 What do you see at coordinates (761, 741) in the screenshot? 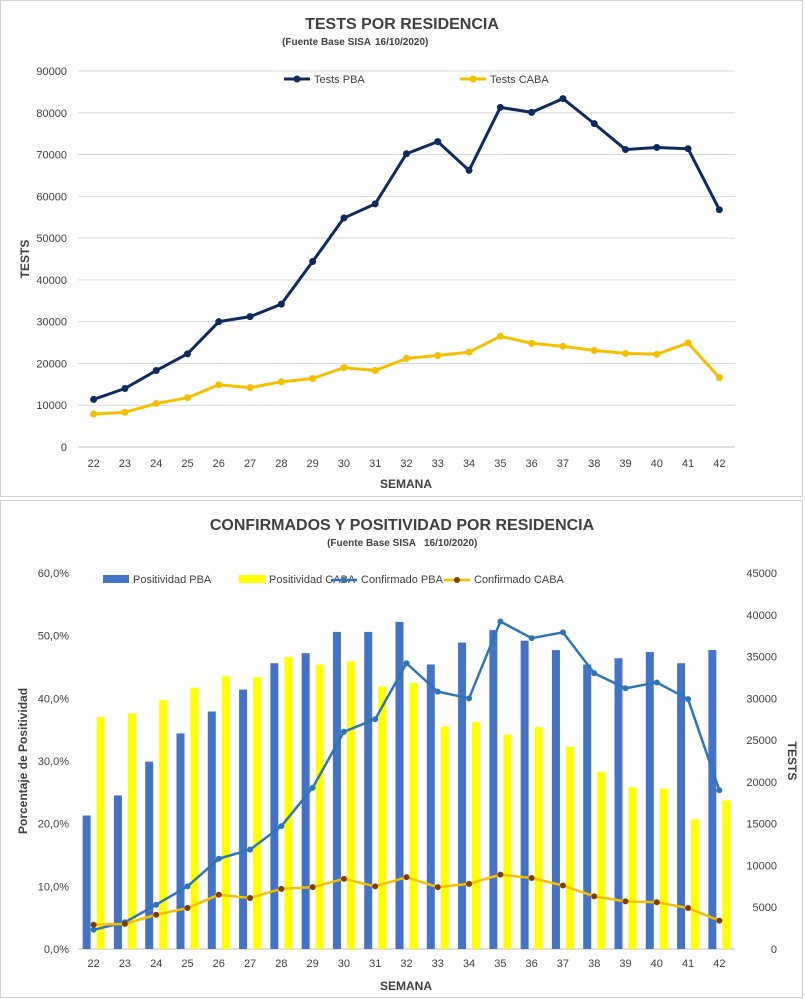
I see `y2-tick-label: 25000` at bounding box center [761, 741].